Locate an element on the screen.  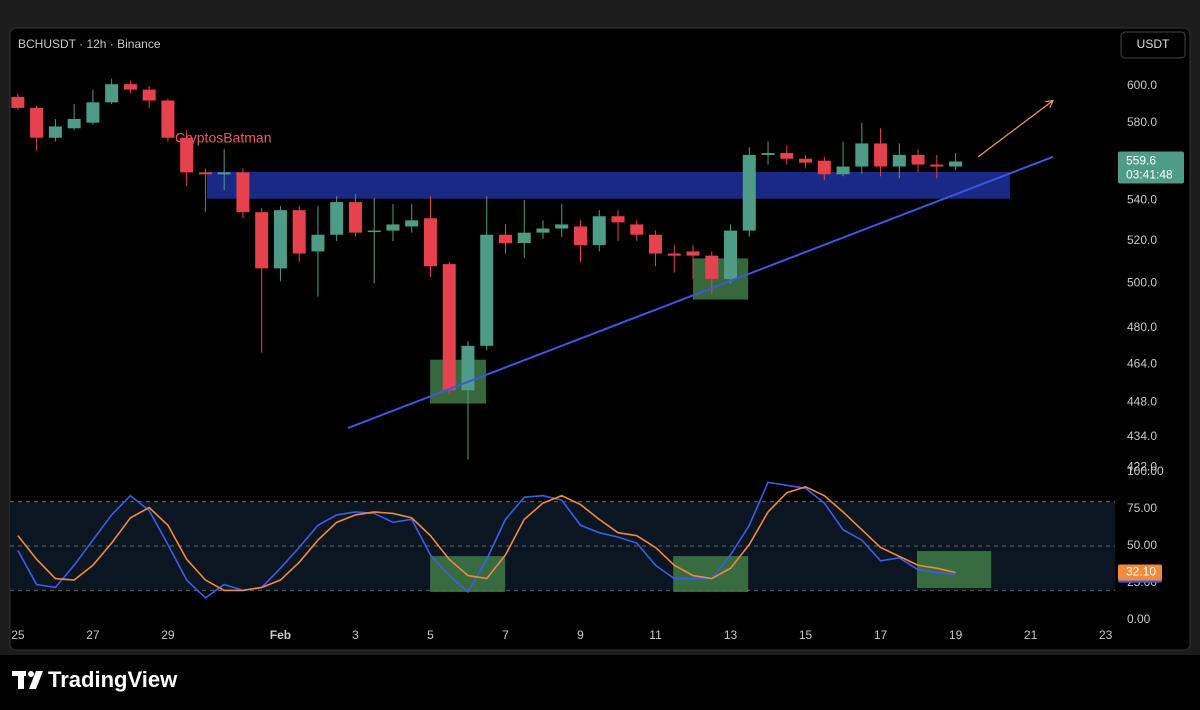
y-tick-label: 0.00 is located at coordinates (1139, 619).